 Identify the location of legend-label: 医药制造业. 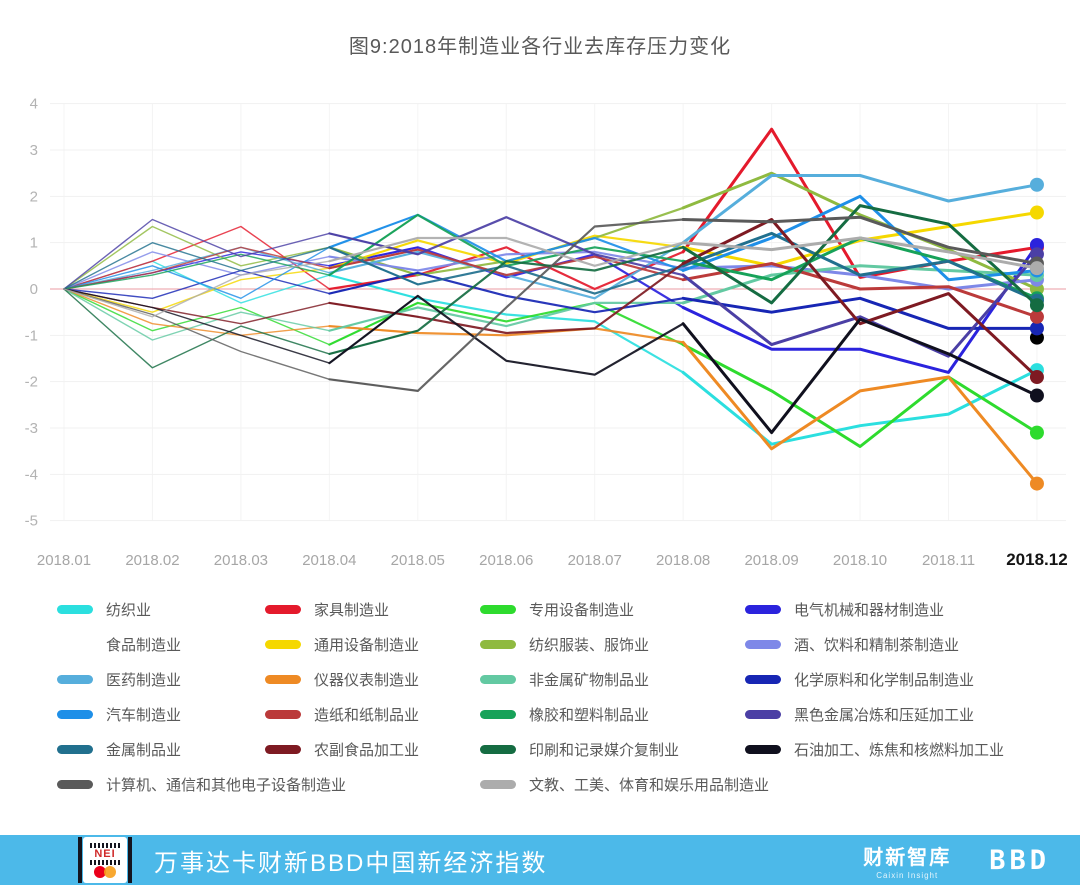
(144, 680).